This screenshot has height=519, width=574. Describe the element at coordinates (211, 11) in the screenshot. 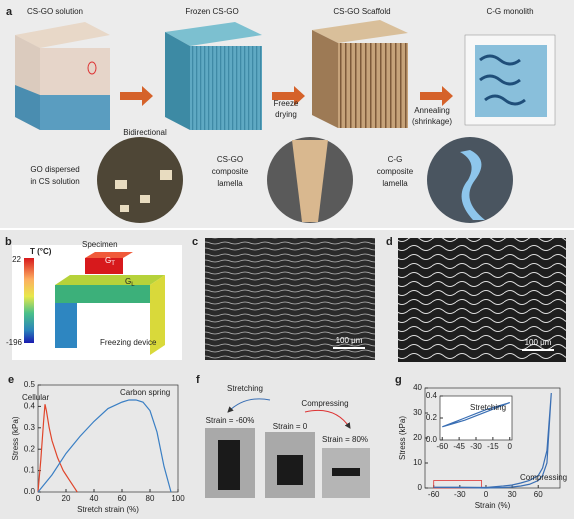

I see `stage-title: Frozen CS-GO` at that location.